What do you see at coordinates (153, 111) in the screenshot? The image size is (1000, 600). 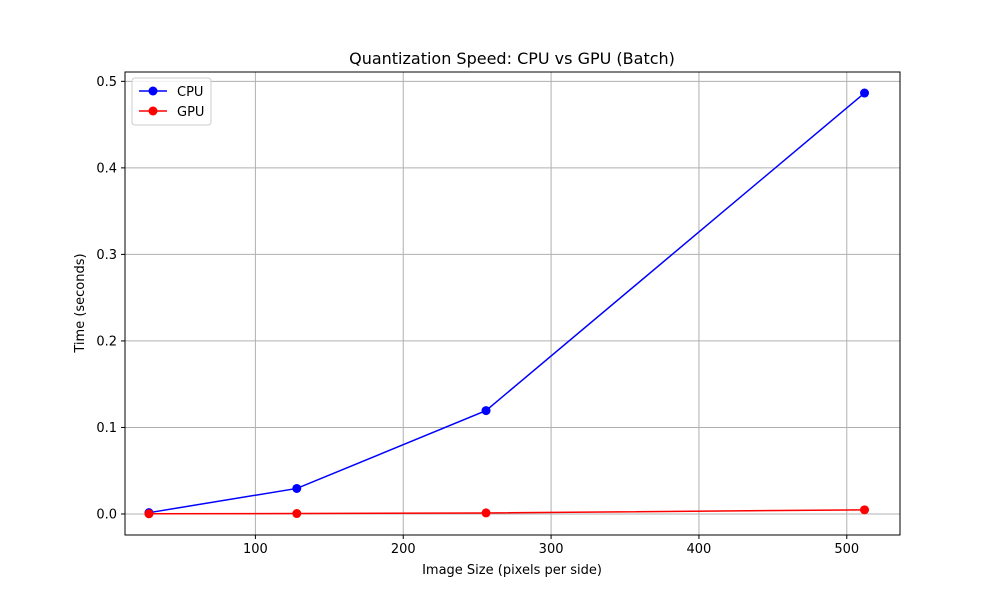 I see `legend-gpu-marker` at bounding box center [153, 111].